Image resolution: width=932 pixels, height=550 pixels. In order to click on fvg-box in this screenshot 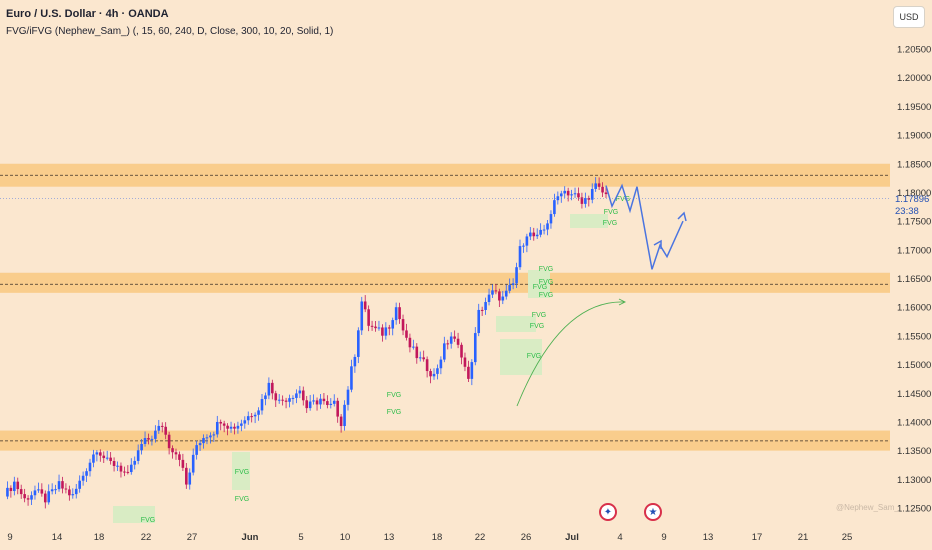, I will do `click(539, 284)`.